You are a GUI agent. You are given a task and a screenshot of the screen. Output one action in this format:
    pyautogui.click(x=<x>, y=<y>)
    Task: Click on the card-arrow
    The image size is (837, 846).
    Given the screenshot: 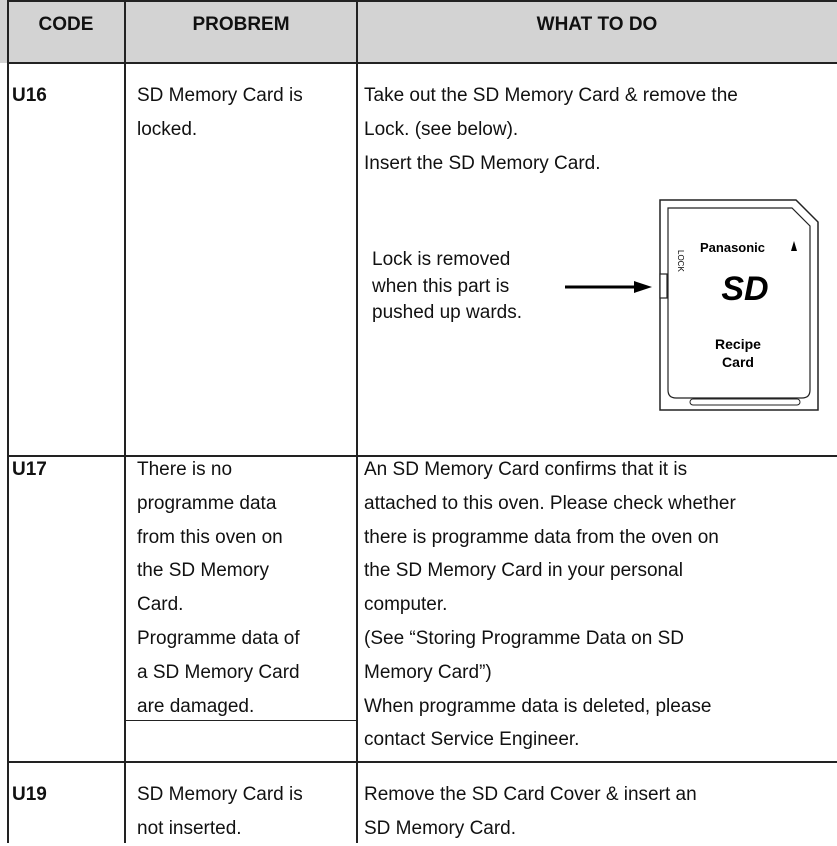 What is the action you would take?
    pyautogui.click(x=794, y=246)
    